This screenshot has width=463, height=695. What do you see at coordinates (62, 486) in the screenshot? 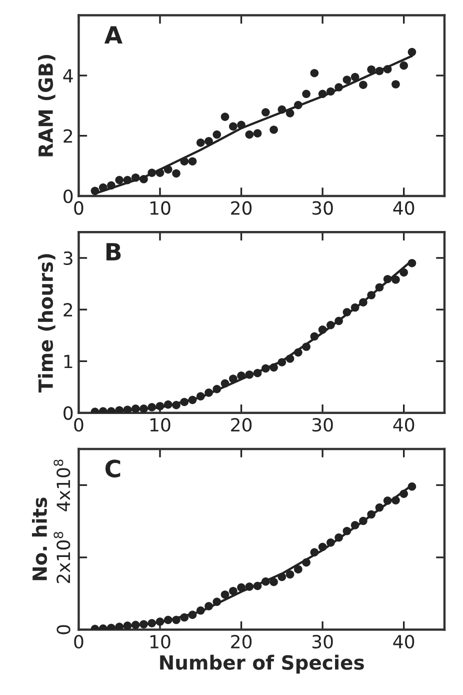
I see `y-tick-label: 4x10$^{8}$` at bounding box center [62, 486].